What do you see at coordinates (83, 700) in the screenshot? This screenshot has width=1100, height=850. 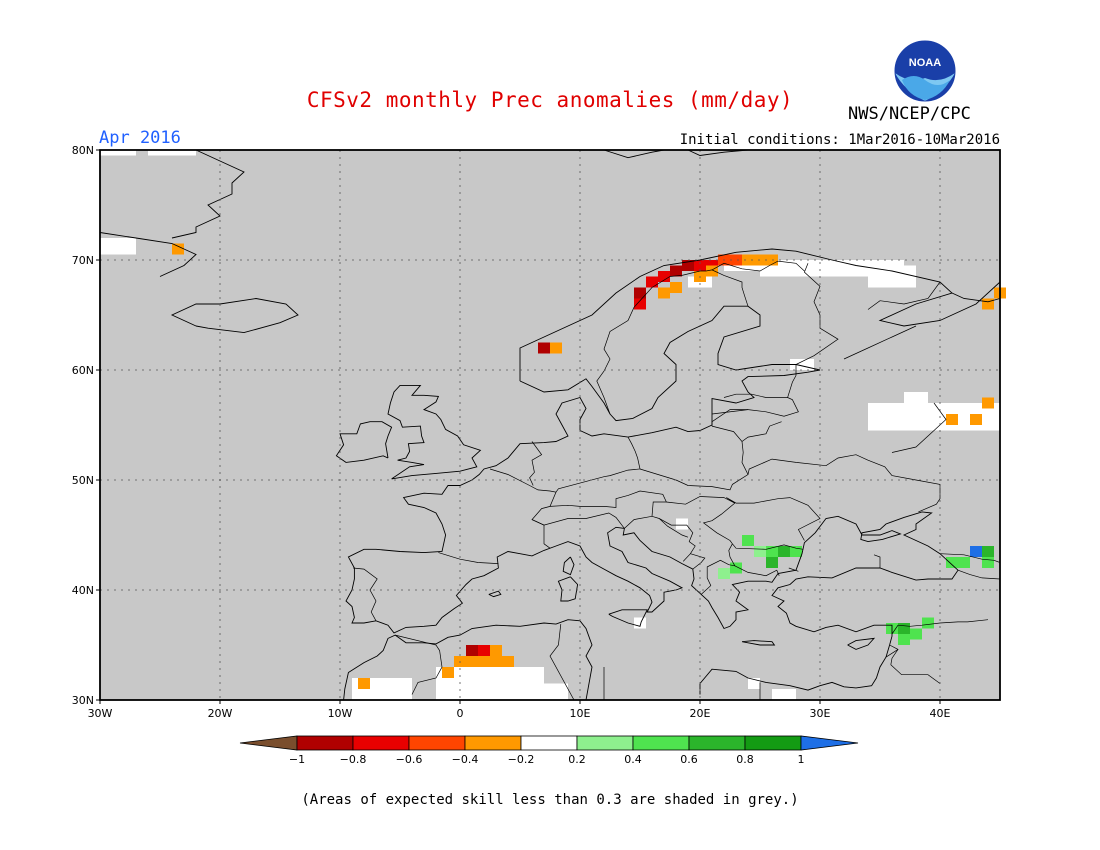 I see `lat-label: 30N` at bounding box center [83, 700].